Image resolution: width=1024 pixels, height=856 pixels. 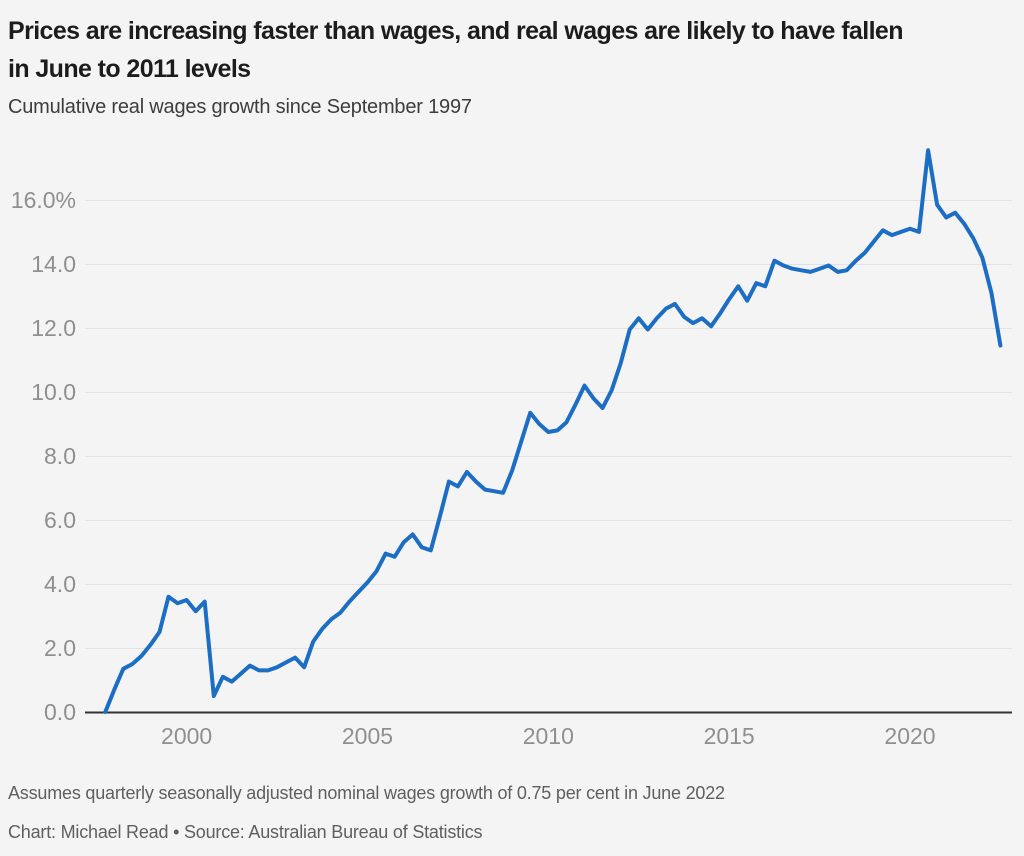 I want to click on x-tick-label: 2000, so click(x=186, y=736).